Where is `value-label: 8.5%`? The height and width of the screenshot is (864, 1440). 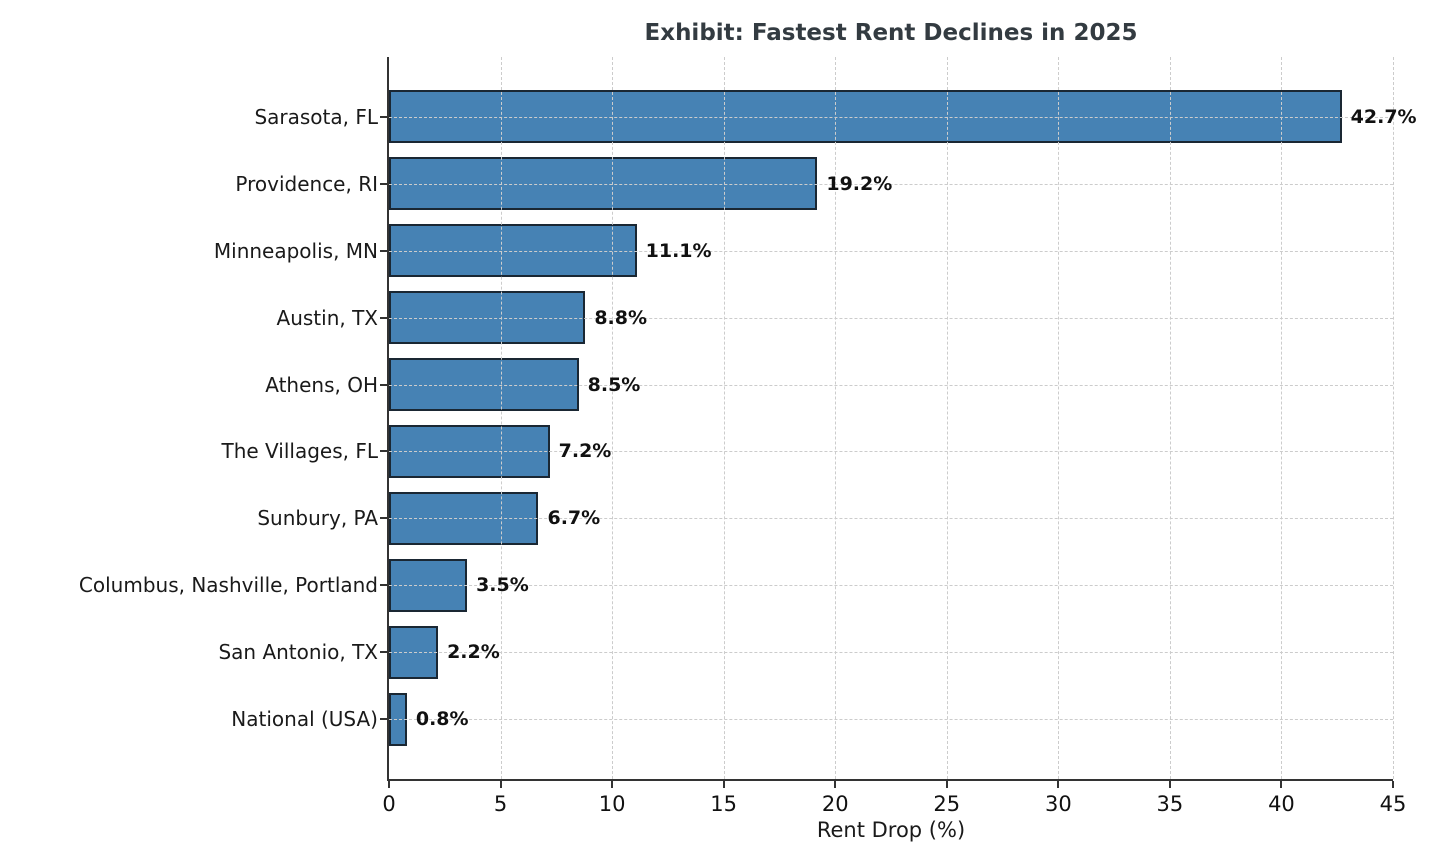 value-label: 8.5% is located at coordinates (614, 384).